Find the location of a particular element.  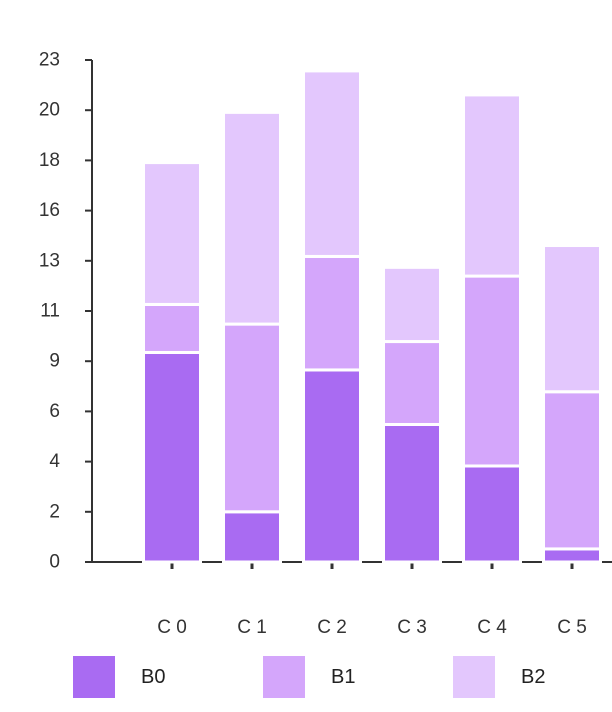

legend-label-b1: B1 is located at coordinates (343, 676).